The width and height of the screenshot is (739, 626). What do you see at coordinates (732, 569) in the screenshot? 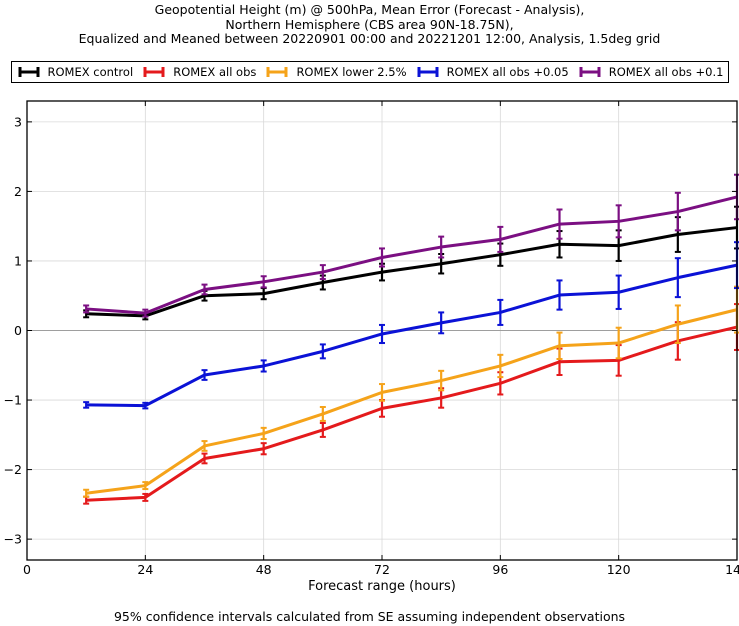
I see `x-tick-label: 144` at bounding box center [732, 569].